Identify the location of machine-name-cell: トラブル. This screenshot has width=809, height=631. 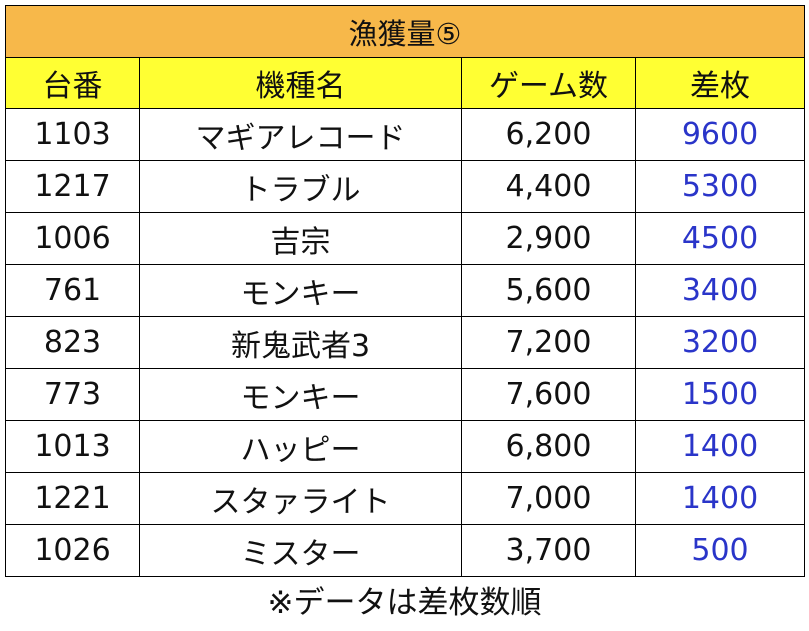
(300, 186).